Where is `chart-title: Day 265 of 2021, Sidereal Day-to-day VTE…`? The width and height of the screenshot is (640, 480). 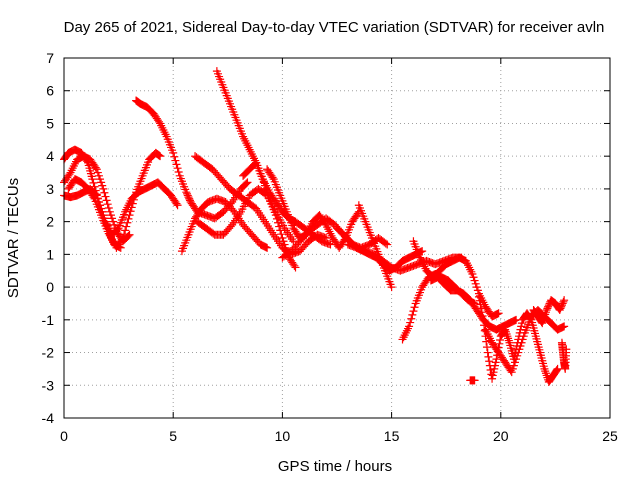 chart-title: Day 265 of 2021, Sidereal Day-to-day VTE… is located at coordinates (334, 27).